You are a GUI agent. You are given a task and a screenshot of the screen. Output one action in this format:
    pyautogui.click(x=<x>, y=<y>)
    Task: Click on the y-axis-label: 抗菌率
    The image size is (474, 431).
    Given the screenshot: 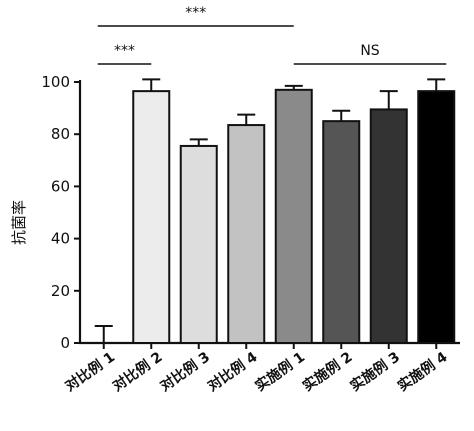 What is the action you would take?
    pyautogui.click(x=19, y=222)
    